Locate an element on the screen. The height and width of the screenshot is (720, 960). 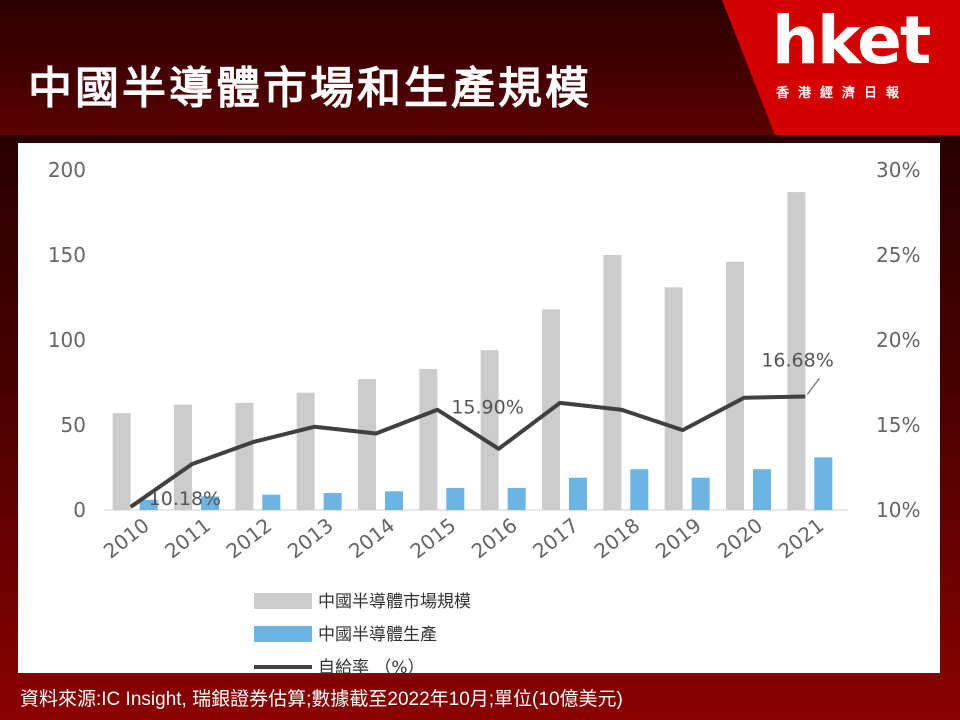
right-axis-tick-label: 20% is located at coordinates (898, 340).